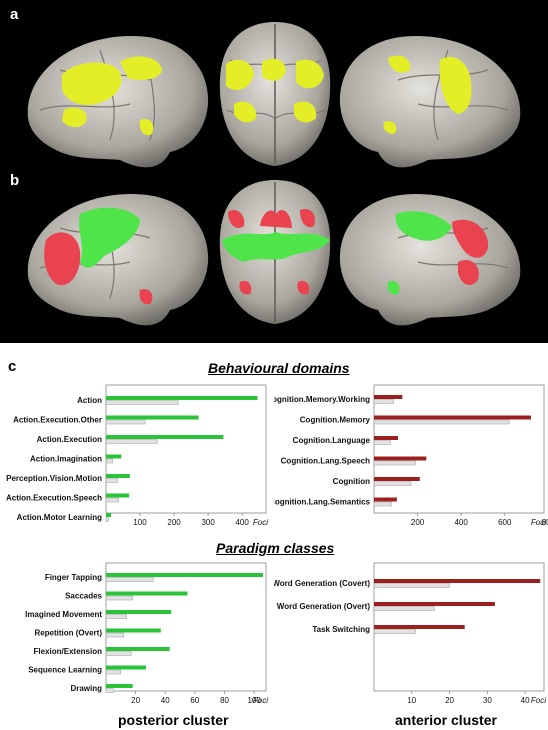  I want to click on category-label: Cognition.Memory.Working, so click(322, 399).